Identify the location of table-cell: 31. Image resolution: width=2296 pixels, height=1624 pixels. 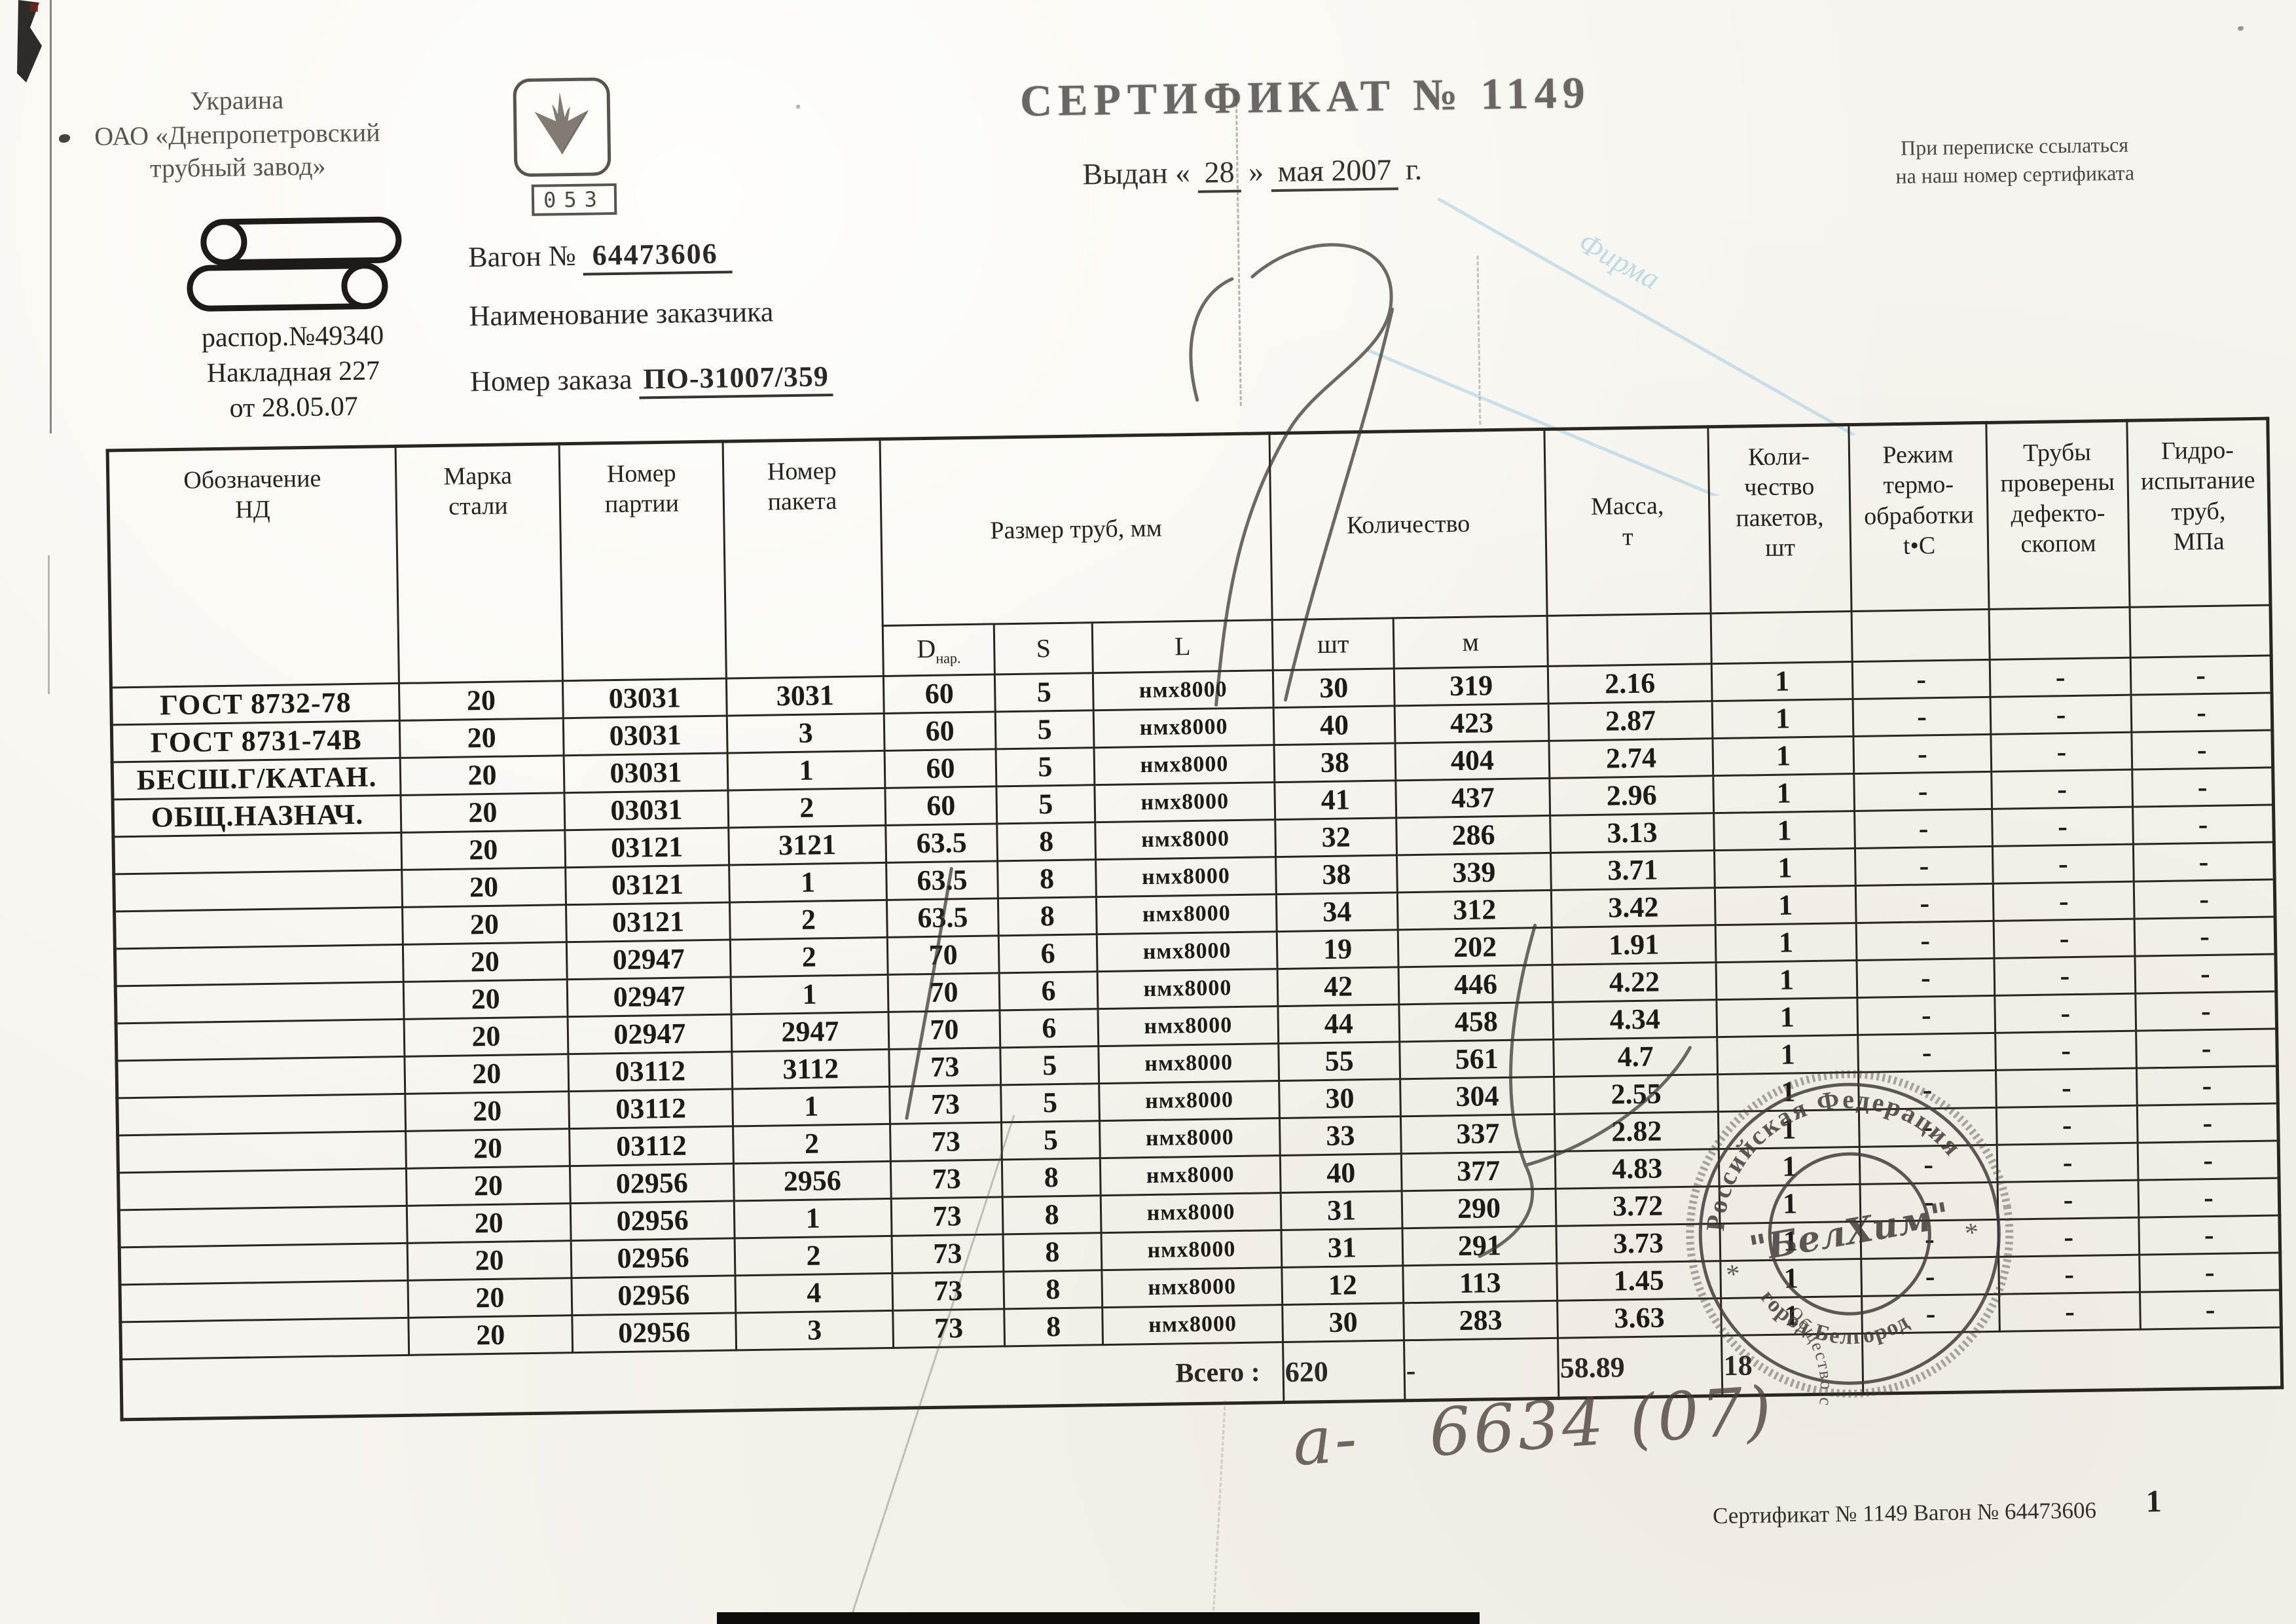
(1342, 1248).